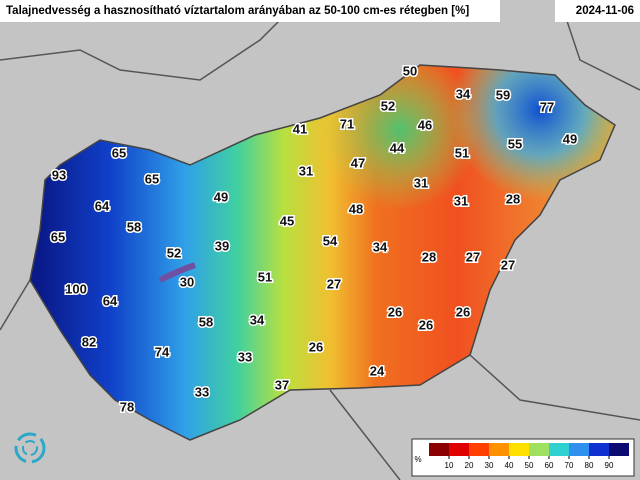  Describe the element at coordinates (605, 11) in the screenshot. I see `date: 2024-11-06` at that location.